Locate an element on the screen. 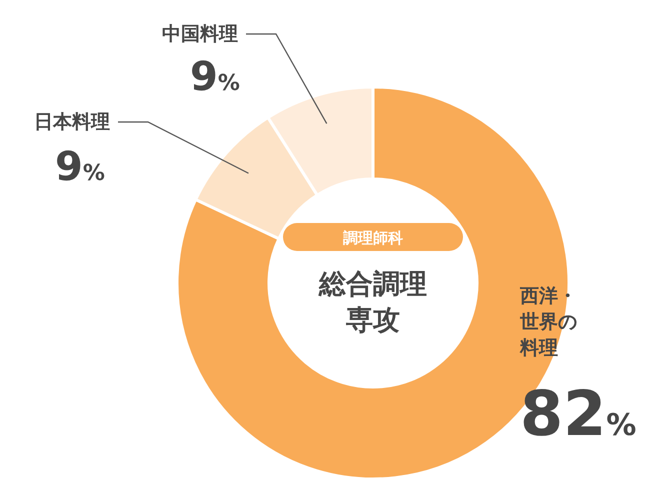 Image resolution: width=650 pixels, height=500 pixels. text: 総合調理専攻 is located at coordinates (372, 302).